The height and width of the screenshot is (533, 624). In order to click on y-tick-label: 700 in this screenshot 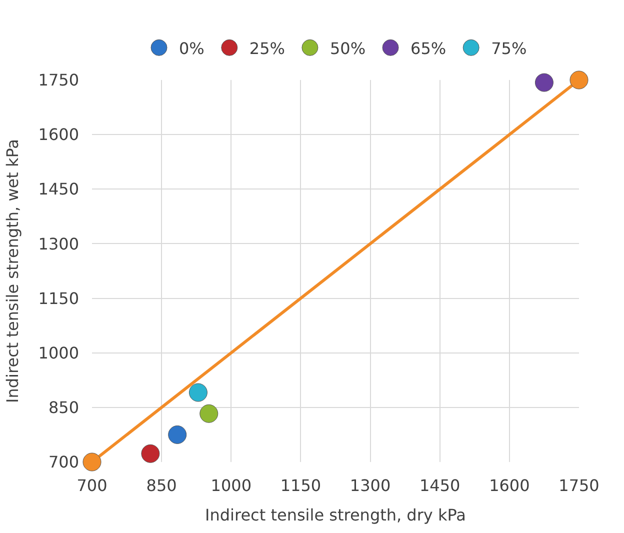, I will do `click(63, 462)`.